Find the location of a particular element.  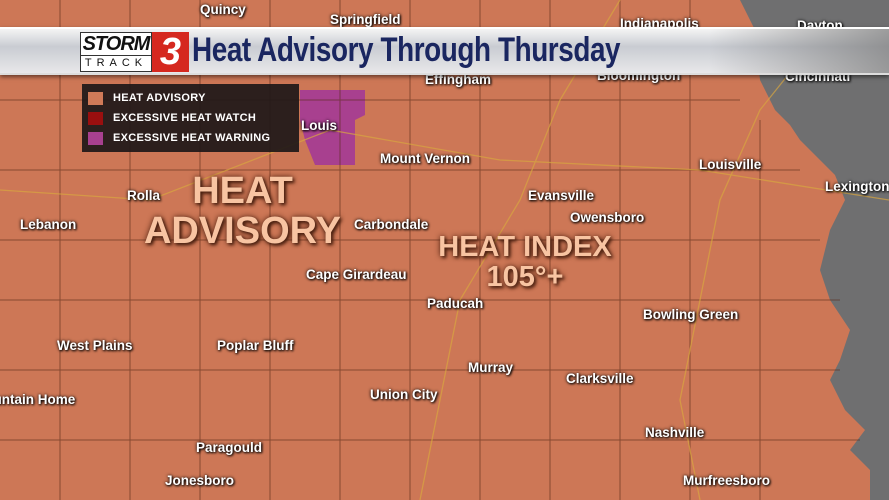

city-west-plains: West Plains is located at coordinates (95, 345).